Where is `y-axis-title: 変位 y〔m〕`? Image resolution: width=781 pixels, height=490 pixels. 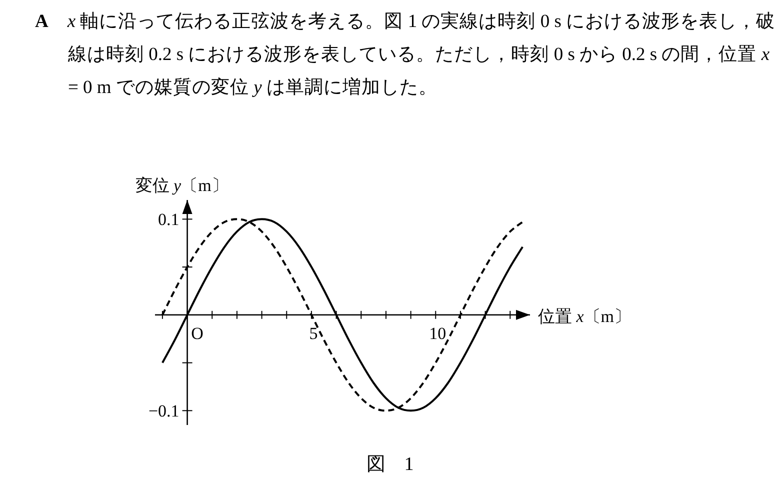 y-axis-title: 変位 y〔m〕 is located at coordinates (181, 185).